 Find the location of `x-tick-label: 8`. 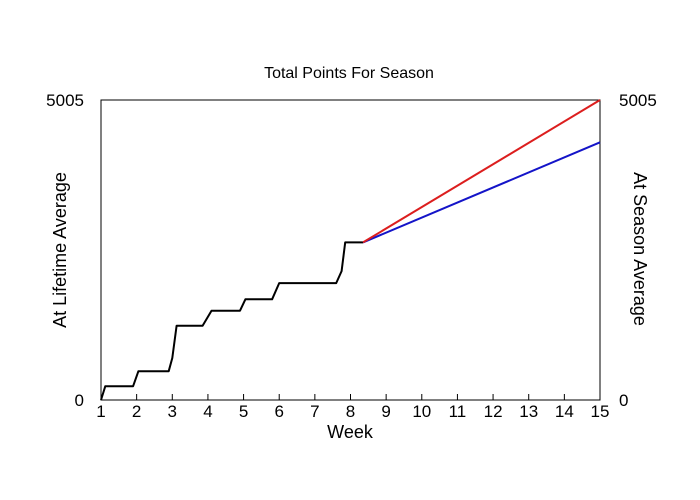

x-tick-label: 8 is located at coordinates (350, 411).